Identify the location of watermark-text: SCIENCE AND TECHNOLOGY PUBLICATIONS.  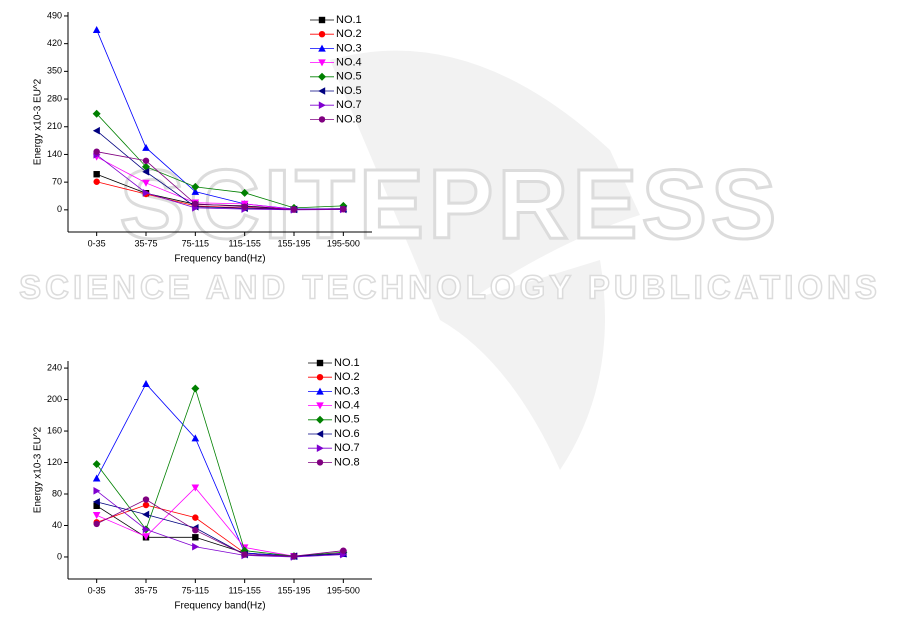
(450, 287).